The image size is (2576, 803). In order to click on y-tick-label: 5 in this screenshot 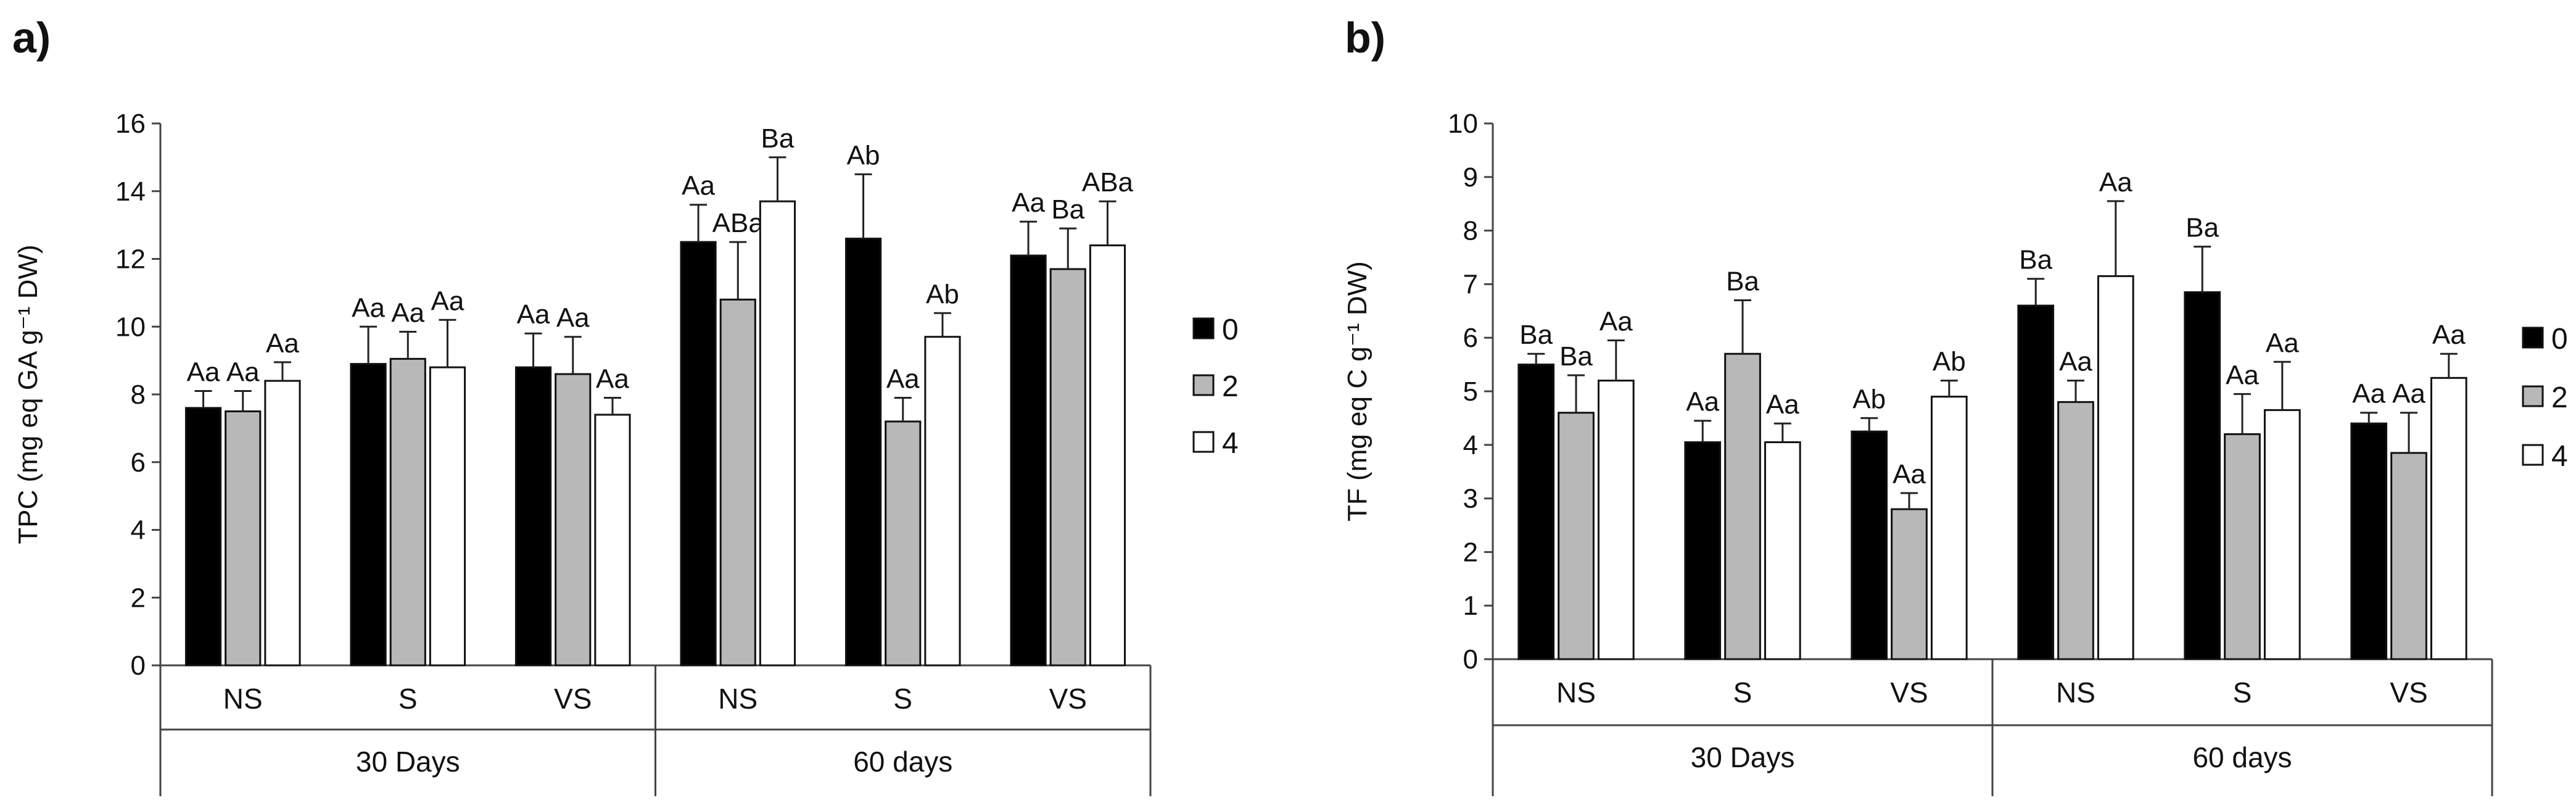, I will do `click(1470, 392)`.